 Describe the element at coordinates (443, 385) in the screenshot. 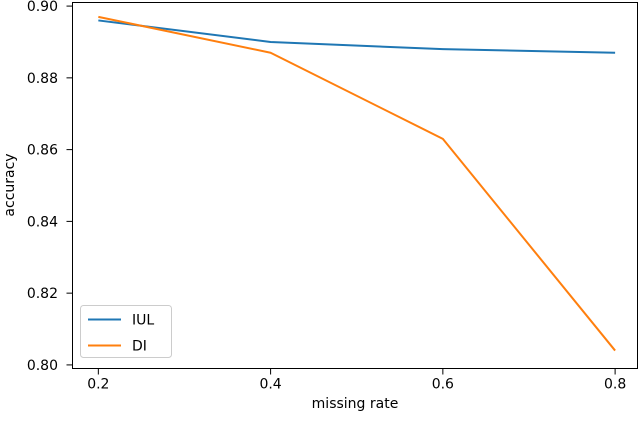

I see `x-tick-label: 0.6` at that location.